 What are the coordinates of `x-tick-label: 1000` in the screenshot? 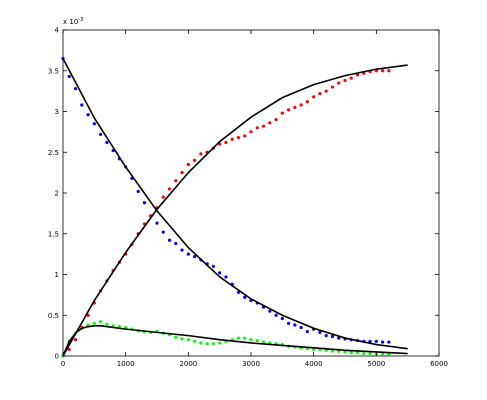 It's located at (126, 364).